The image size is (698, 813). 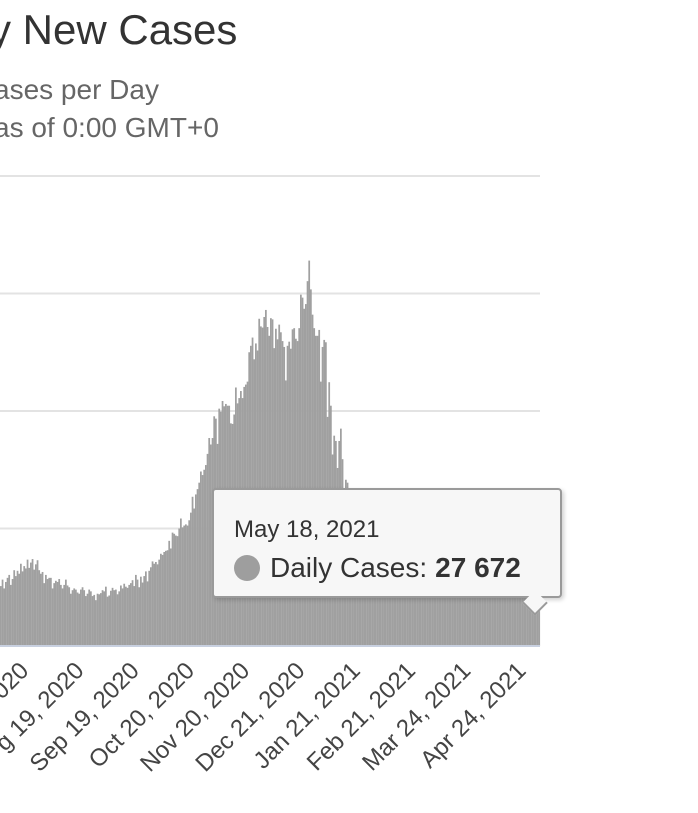 I want to click on tooltip-value: 27 672, so click(x=478, y=567).